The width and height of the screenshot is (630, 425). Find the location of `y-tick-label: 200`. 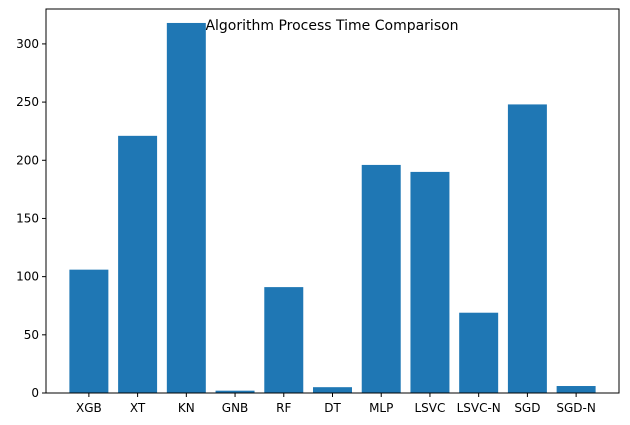

y-tick-label: 200 is located at coordinates (27, 160).